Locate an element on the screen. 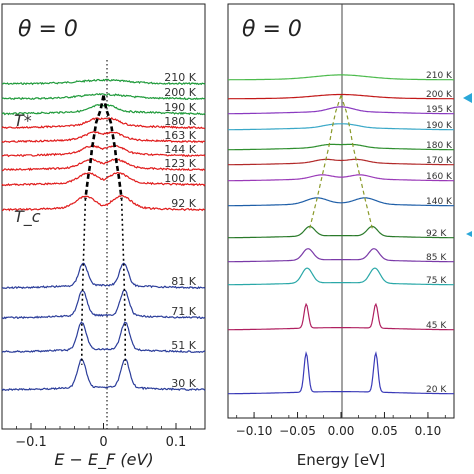 The image size is (474, 474). right-gap-guides is located at coordinates (341, 162).